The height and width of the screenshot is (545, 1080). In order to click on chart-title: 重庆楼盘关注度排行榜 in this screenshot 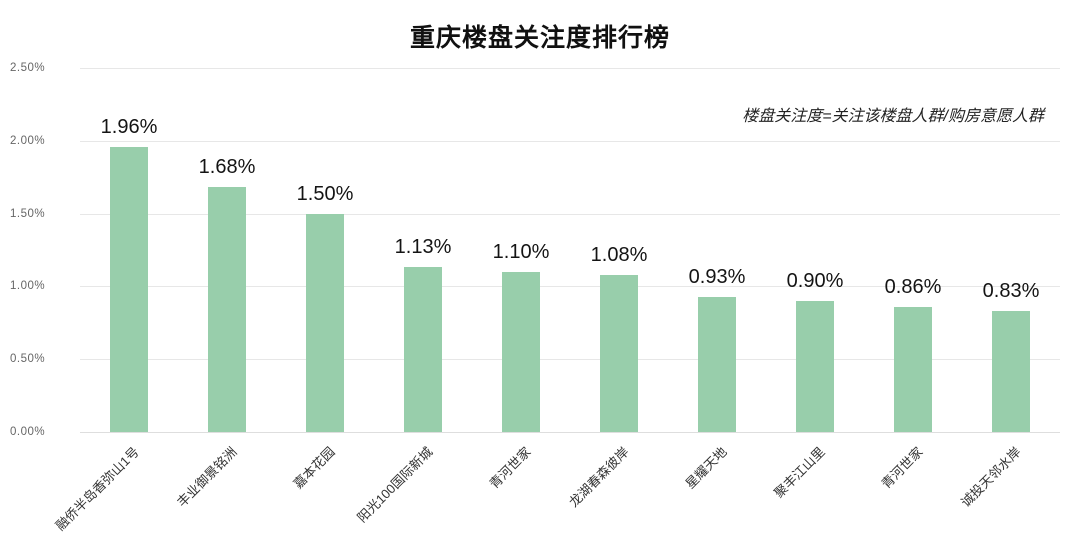, I will do `click(539, 38)`.